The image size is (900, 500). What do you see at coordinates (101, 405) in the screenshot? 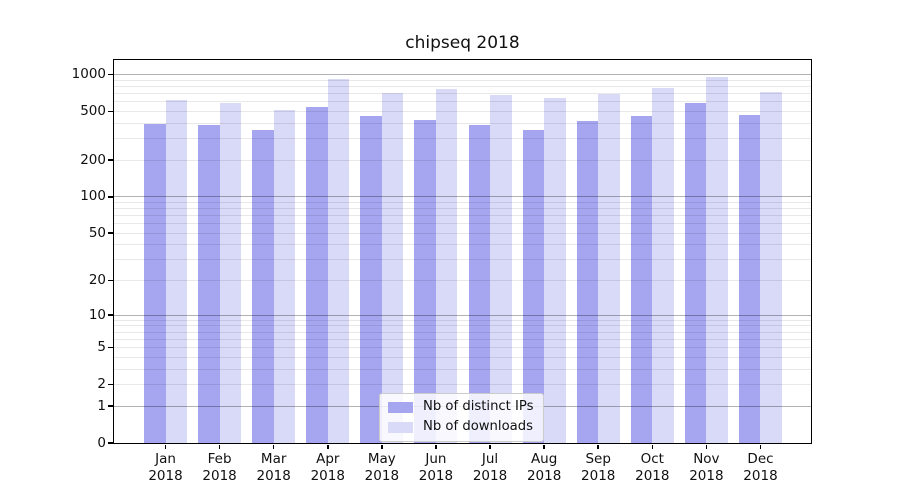
I see `y-tick-label-1: 1` at bounding box center [101, 405].